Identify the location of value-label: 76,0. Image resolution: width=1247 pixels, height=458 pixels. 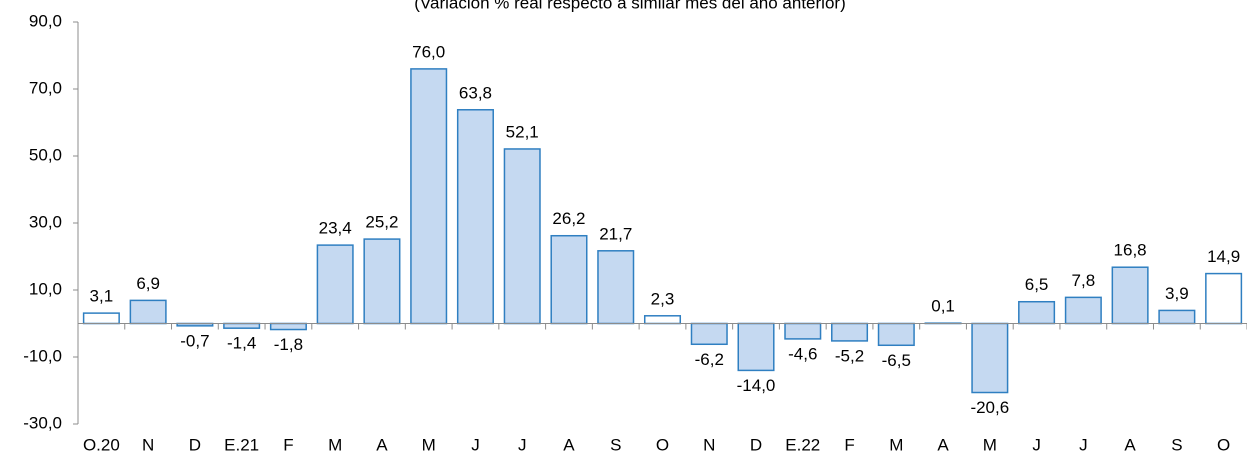
(428, 51).